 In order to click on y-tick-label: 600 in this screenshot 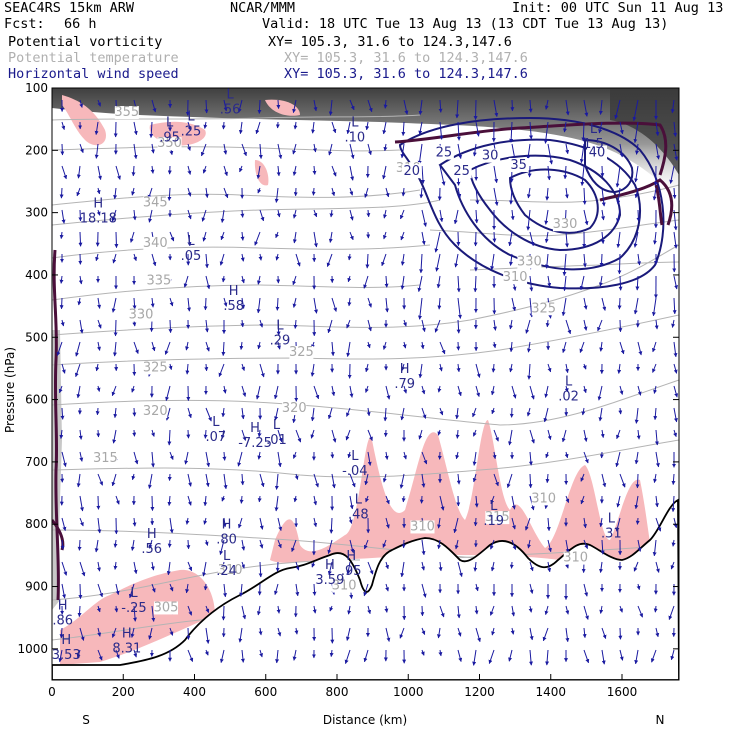, I will do `click(36, 400)`.